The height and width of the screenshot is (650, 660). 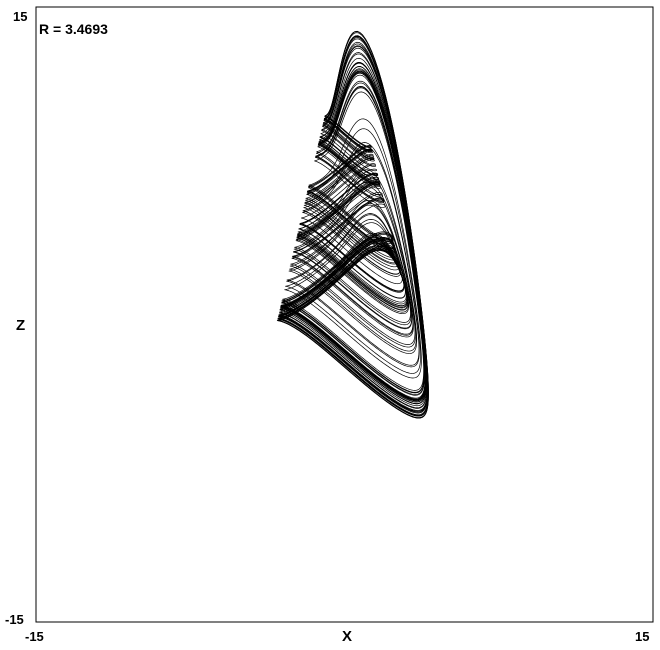 What do you see at coordinates (20, 325) in the screenshot?
I see `y-axis-label: Z` at bounding box center [20, 325].